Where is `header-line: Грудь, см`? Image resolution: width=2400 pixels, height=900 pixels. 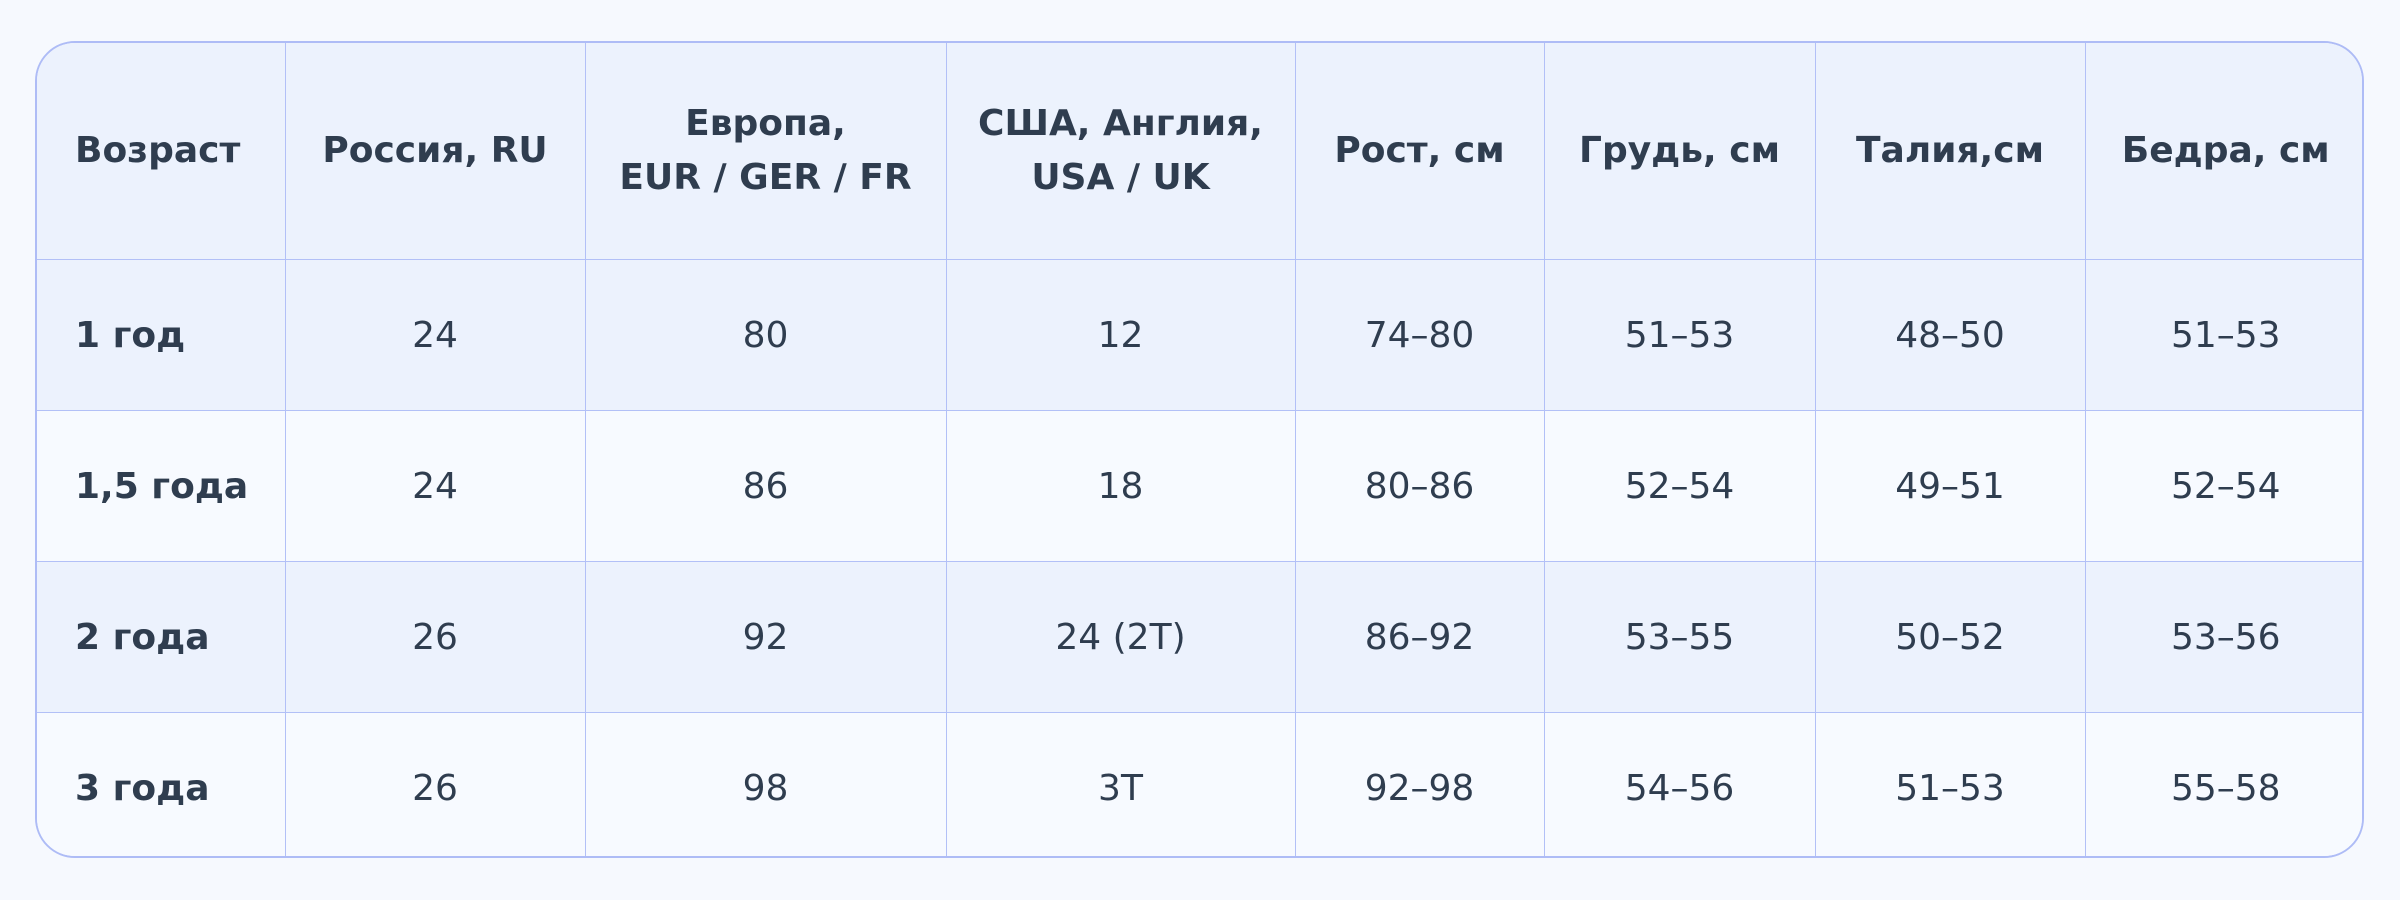
header-line: Грудь, см is located at coordinates (1679, 150).